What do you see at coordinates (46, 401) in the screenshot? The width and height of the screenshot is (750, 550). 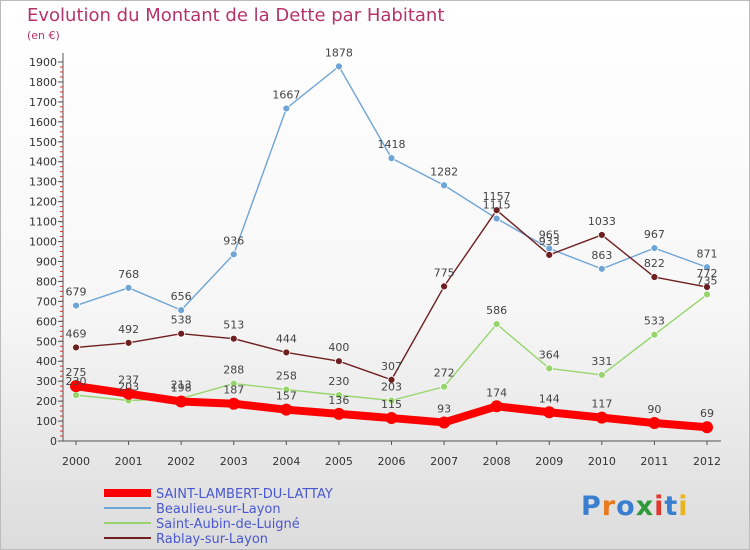 I see `y-tick-label: 200` at bounding box center [46, 401].